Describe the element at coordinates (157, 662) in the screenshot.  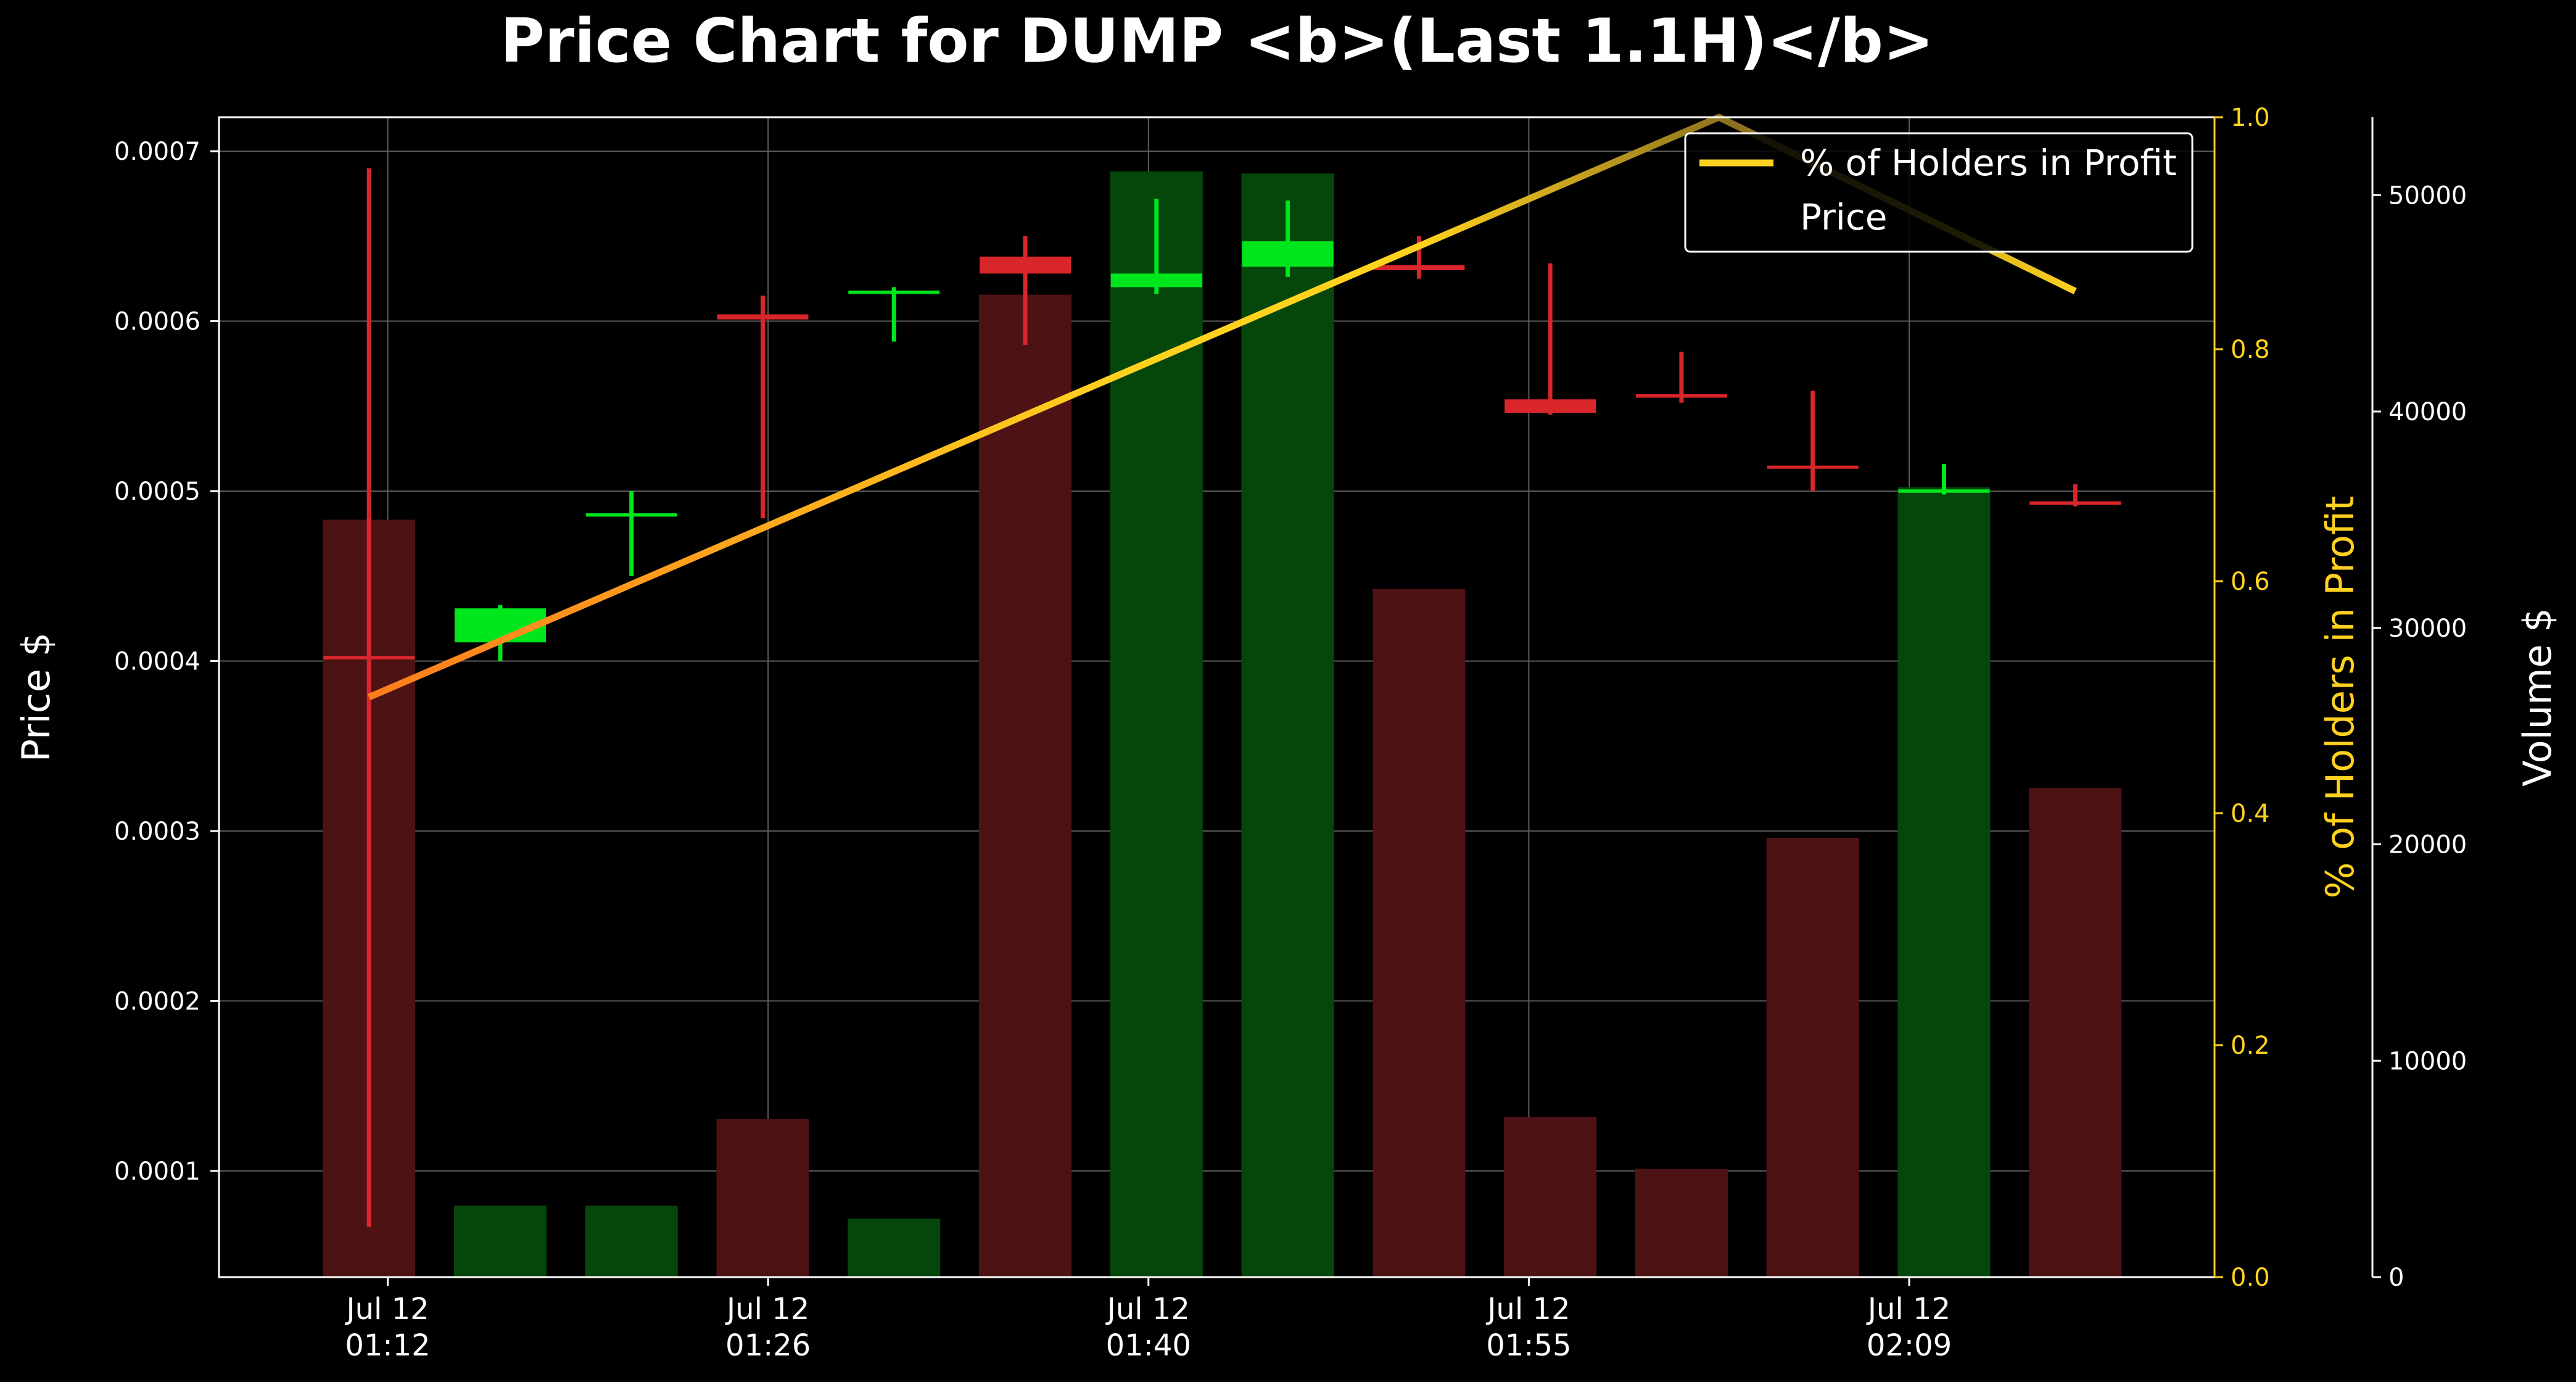
I see `price-axis-tick-label: 0.0004` at that location.